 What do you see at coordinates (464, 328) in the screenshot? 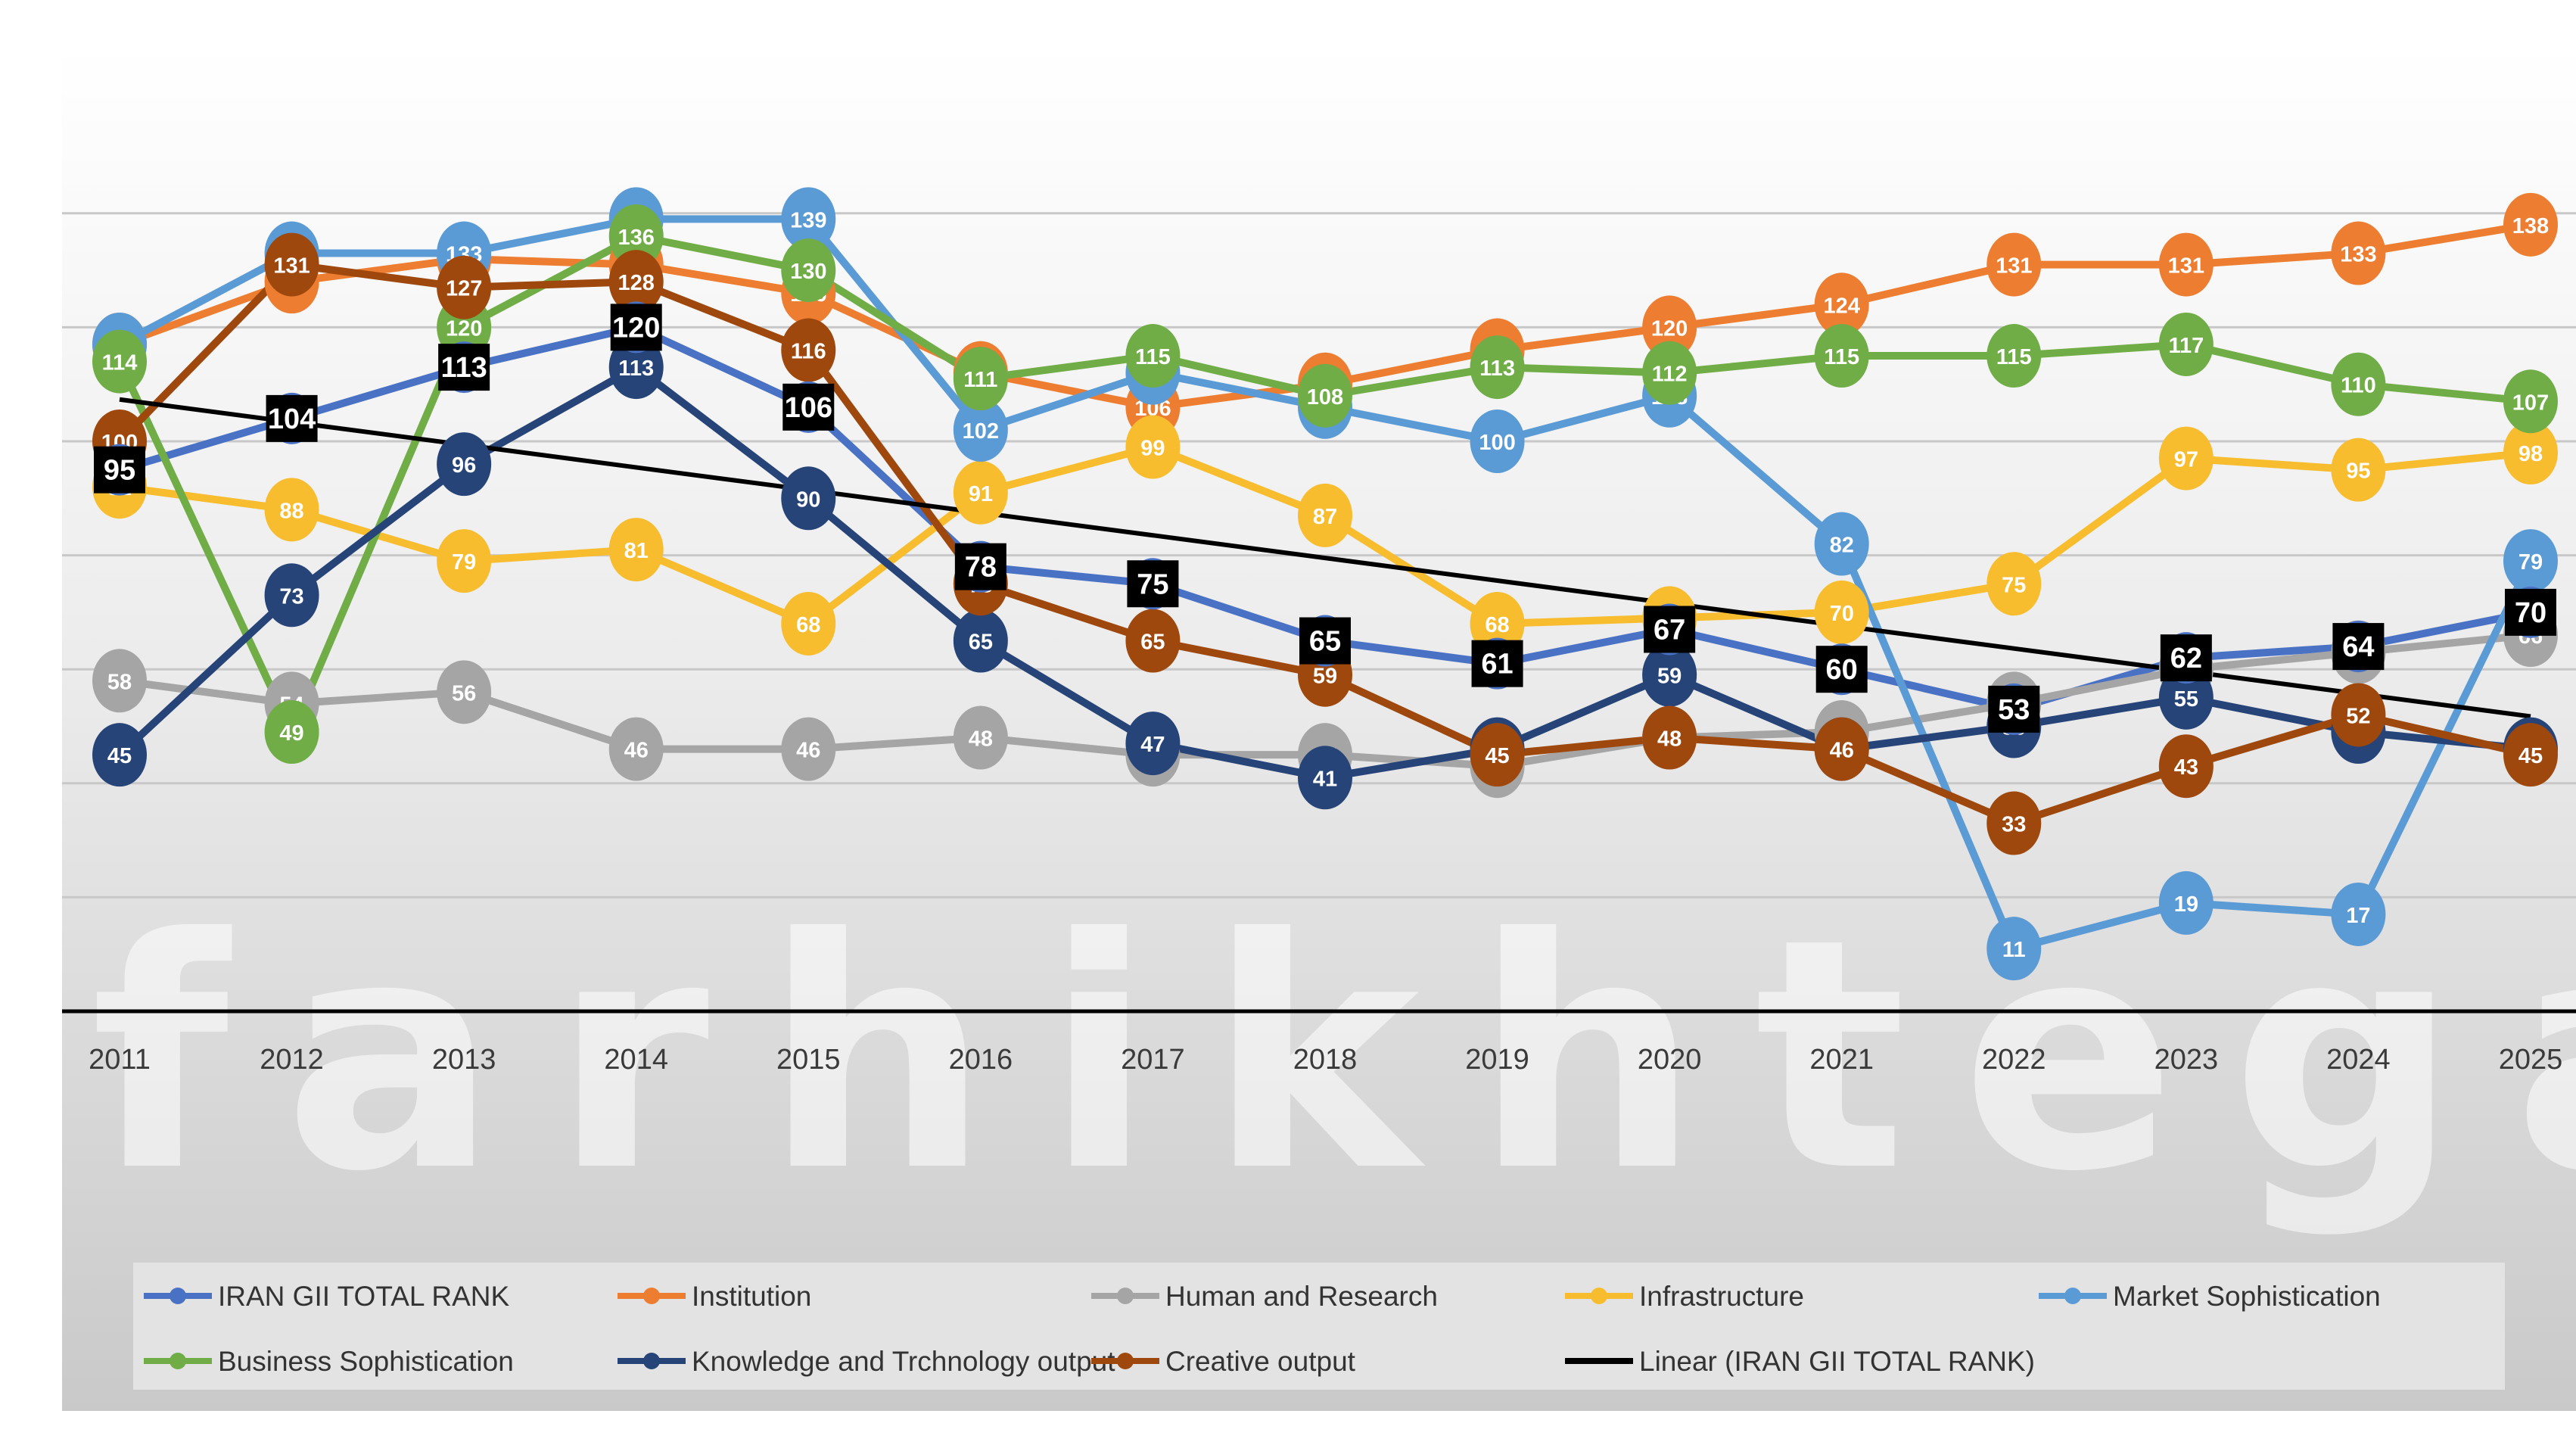
I see `data-label-business-sophistication: 120` at bounding box center [464, 328].